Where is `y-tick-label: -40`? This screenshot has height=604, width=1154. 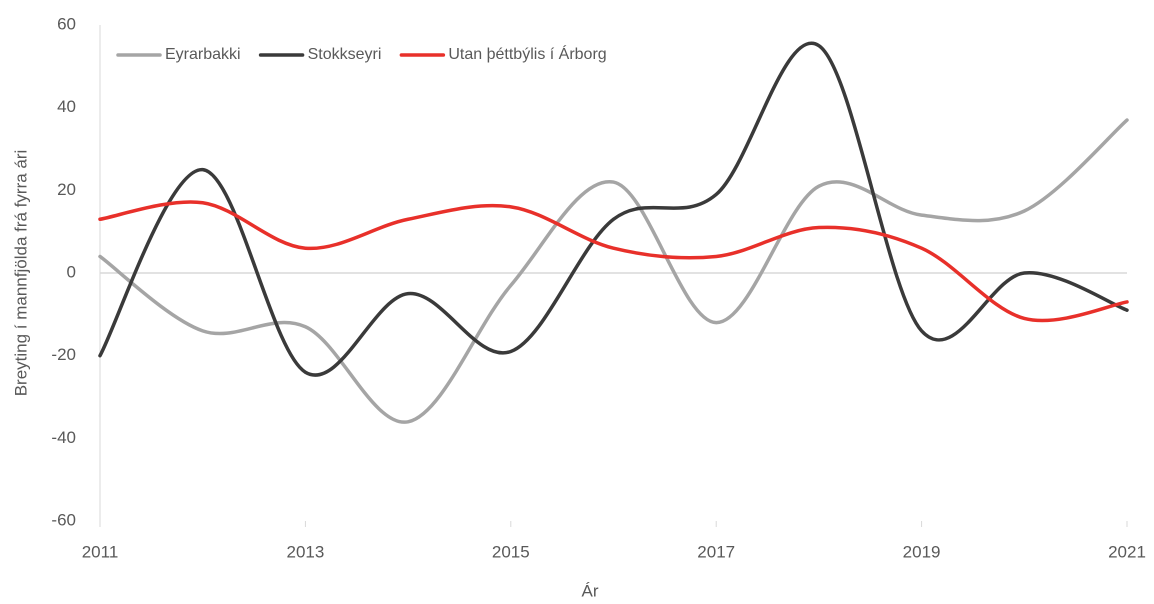
y-tick-label: -40 is located at coordinates (63, 437).